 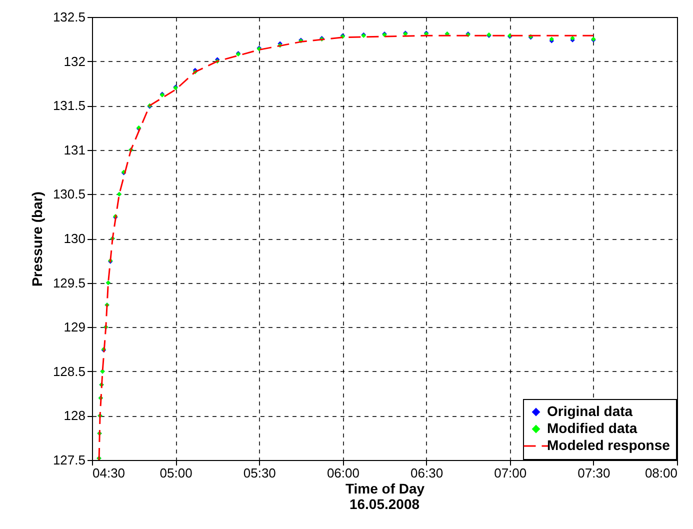 I want to click on y-tick-label: 129.5, so click(x=69, y=282).